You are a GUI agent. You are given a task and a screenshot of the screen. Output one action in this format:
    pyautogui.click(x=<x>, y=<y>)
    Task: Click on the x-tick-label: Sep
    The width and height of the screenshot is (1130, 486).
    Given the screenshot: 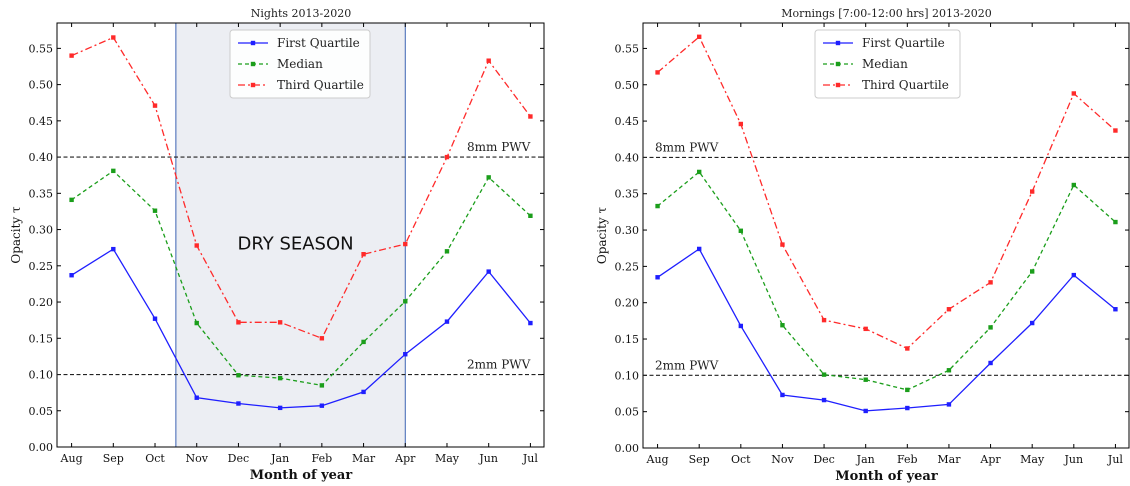 What is the action you would take?
    pyautogui.click(x=699, y=459)
    